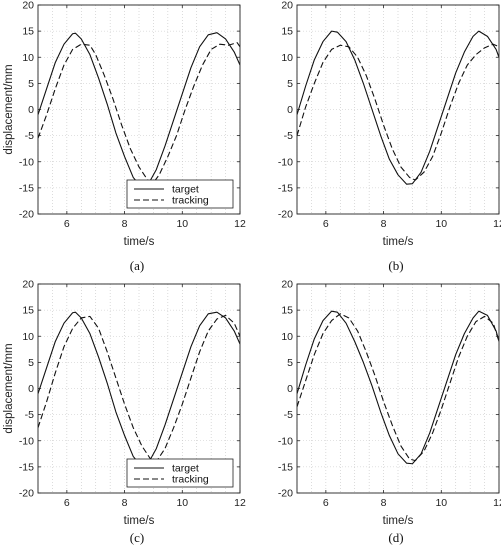 The width and height of the screenshot is (501, 547). I want to click on panel-caption: (d), so click(395, 537).